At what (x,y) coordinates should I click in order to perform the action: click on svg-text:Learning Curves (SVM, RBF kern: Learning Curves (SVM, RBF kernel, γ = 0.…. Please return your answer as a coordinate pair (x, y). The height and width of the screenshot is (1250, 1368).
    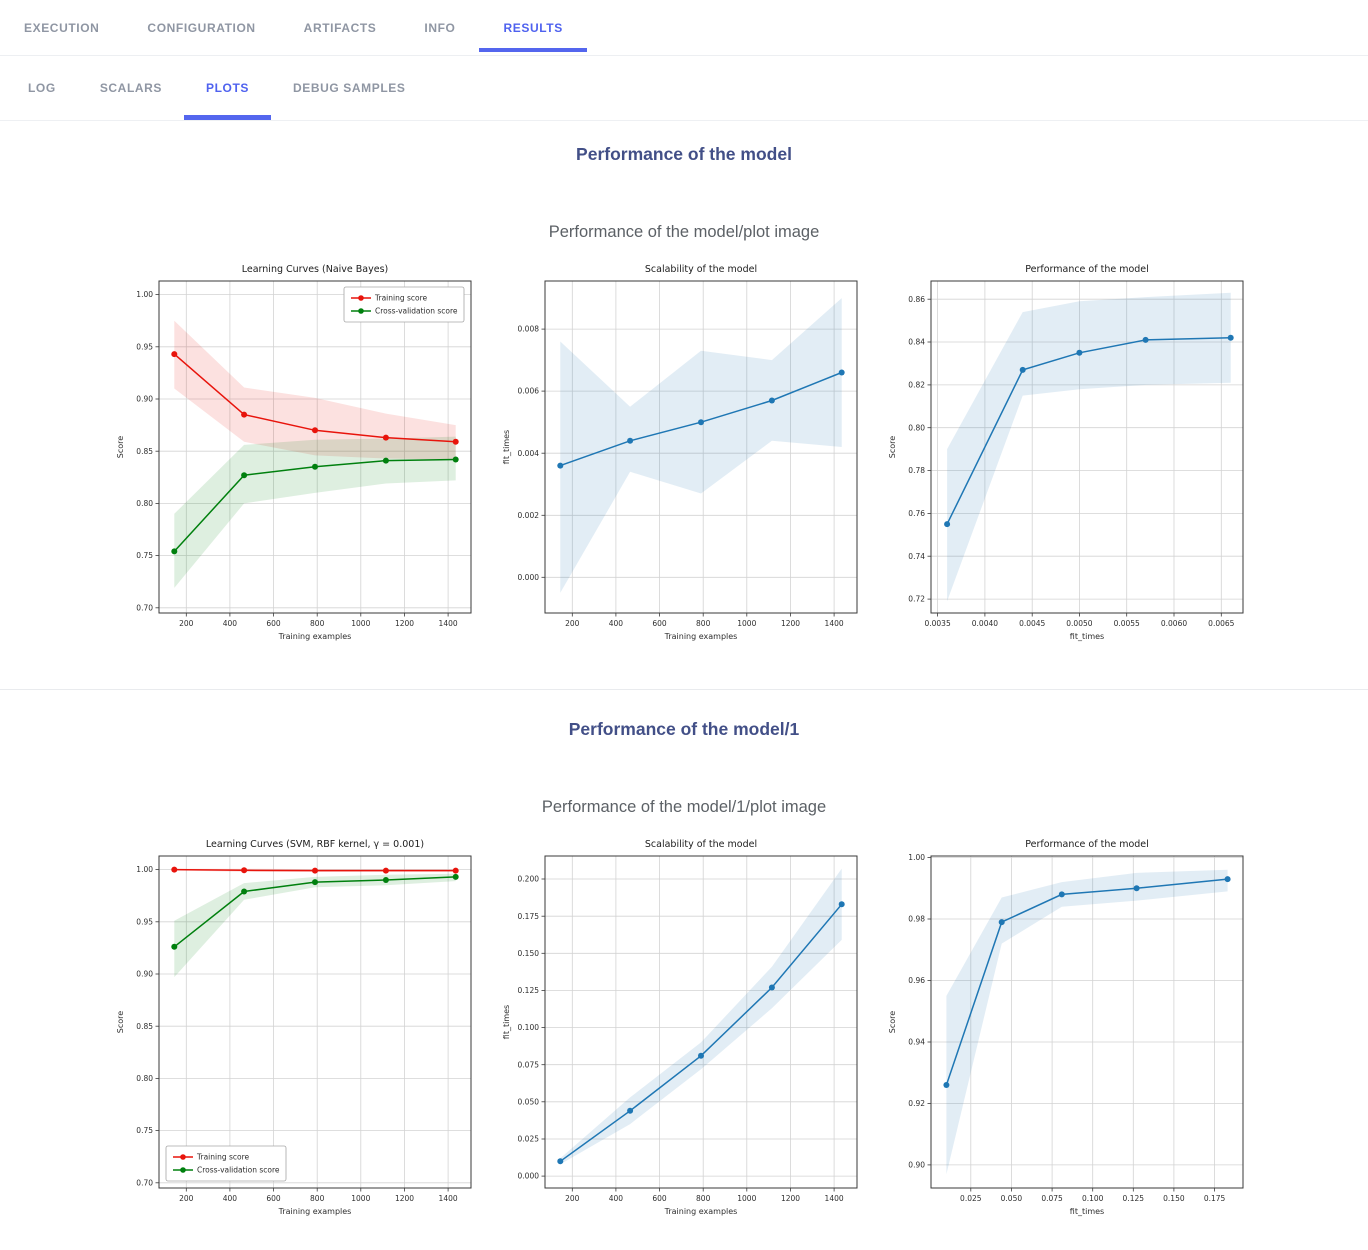
    Looking at the image, I should click on (315, 844).